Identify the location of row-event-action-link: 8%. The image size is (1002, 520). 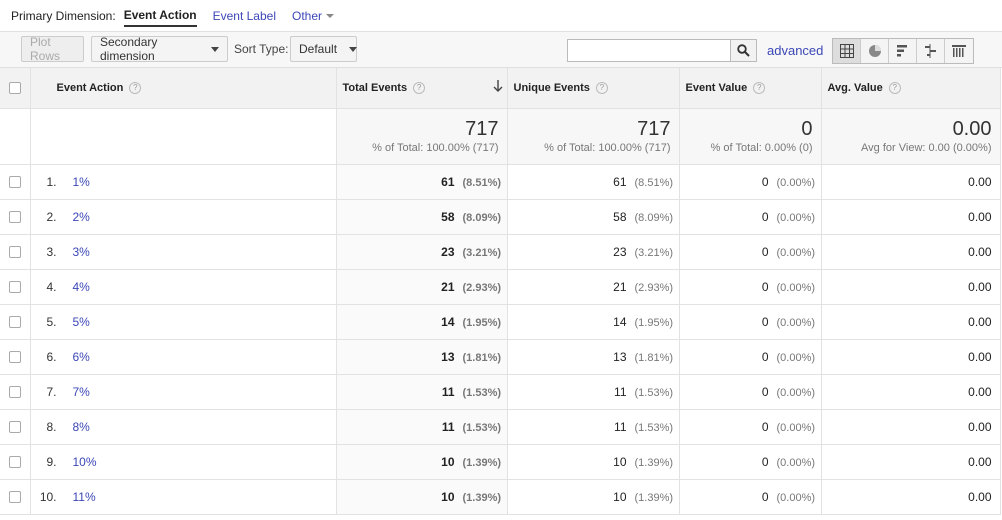
(81, 426).